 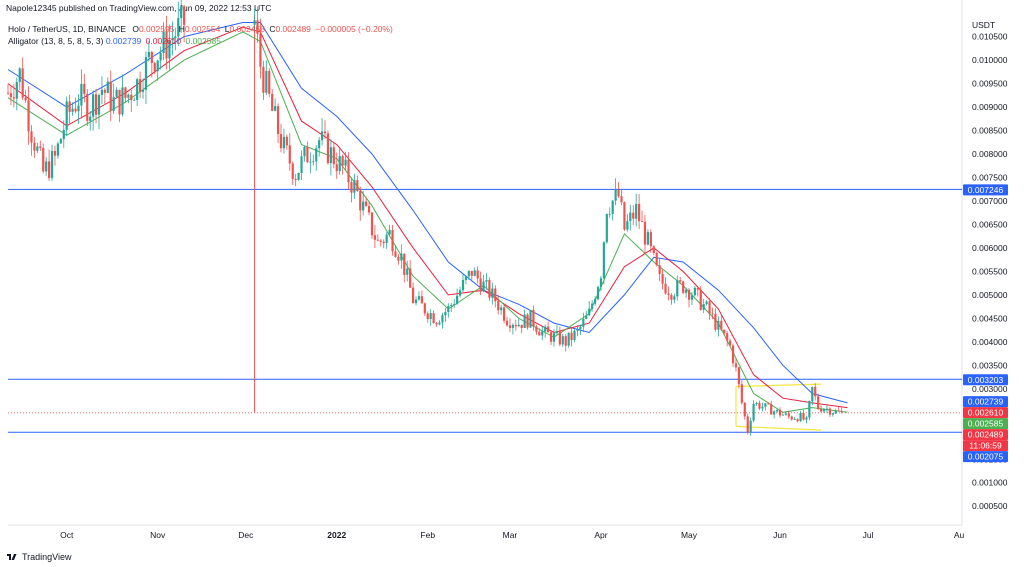 What do you see at coordinates (158, 535) in the screenshot?
I see `x-tick-label: Nov` at bounding box center [158, 535].